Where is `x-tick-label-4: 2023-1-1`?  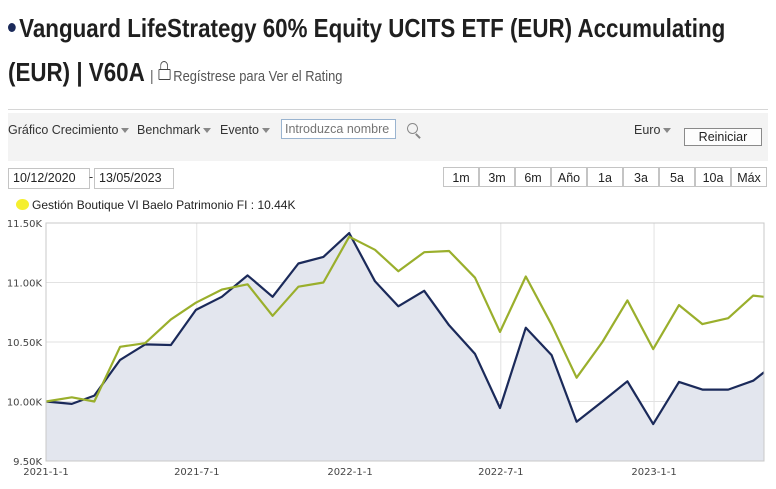 x-tick-label-4: 2023-1-1 is located at coordinates (653, 472).